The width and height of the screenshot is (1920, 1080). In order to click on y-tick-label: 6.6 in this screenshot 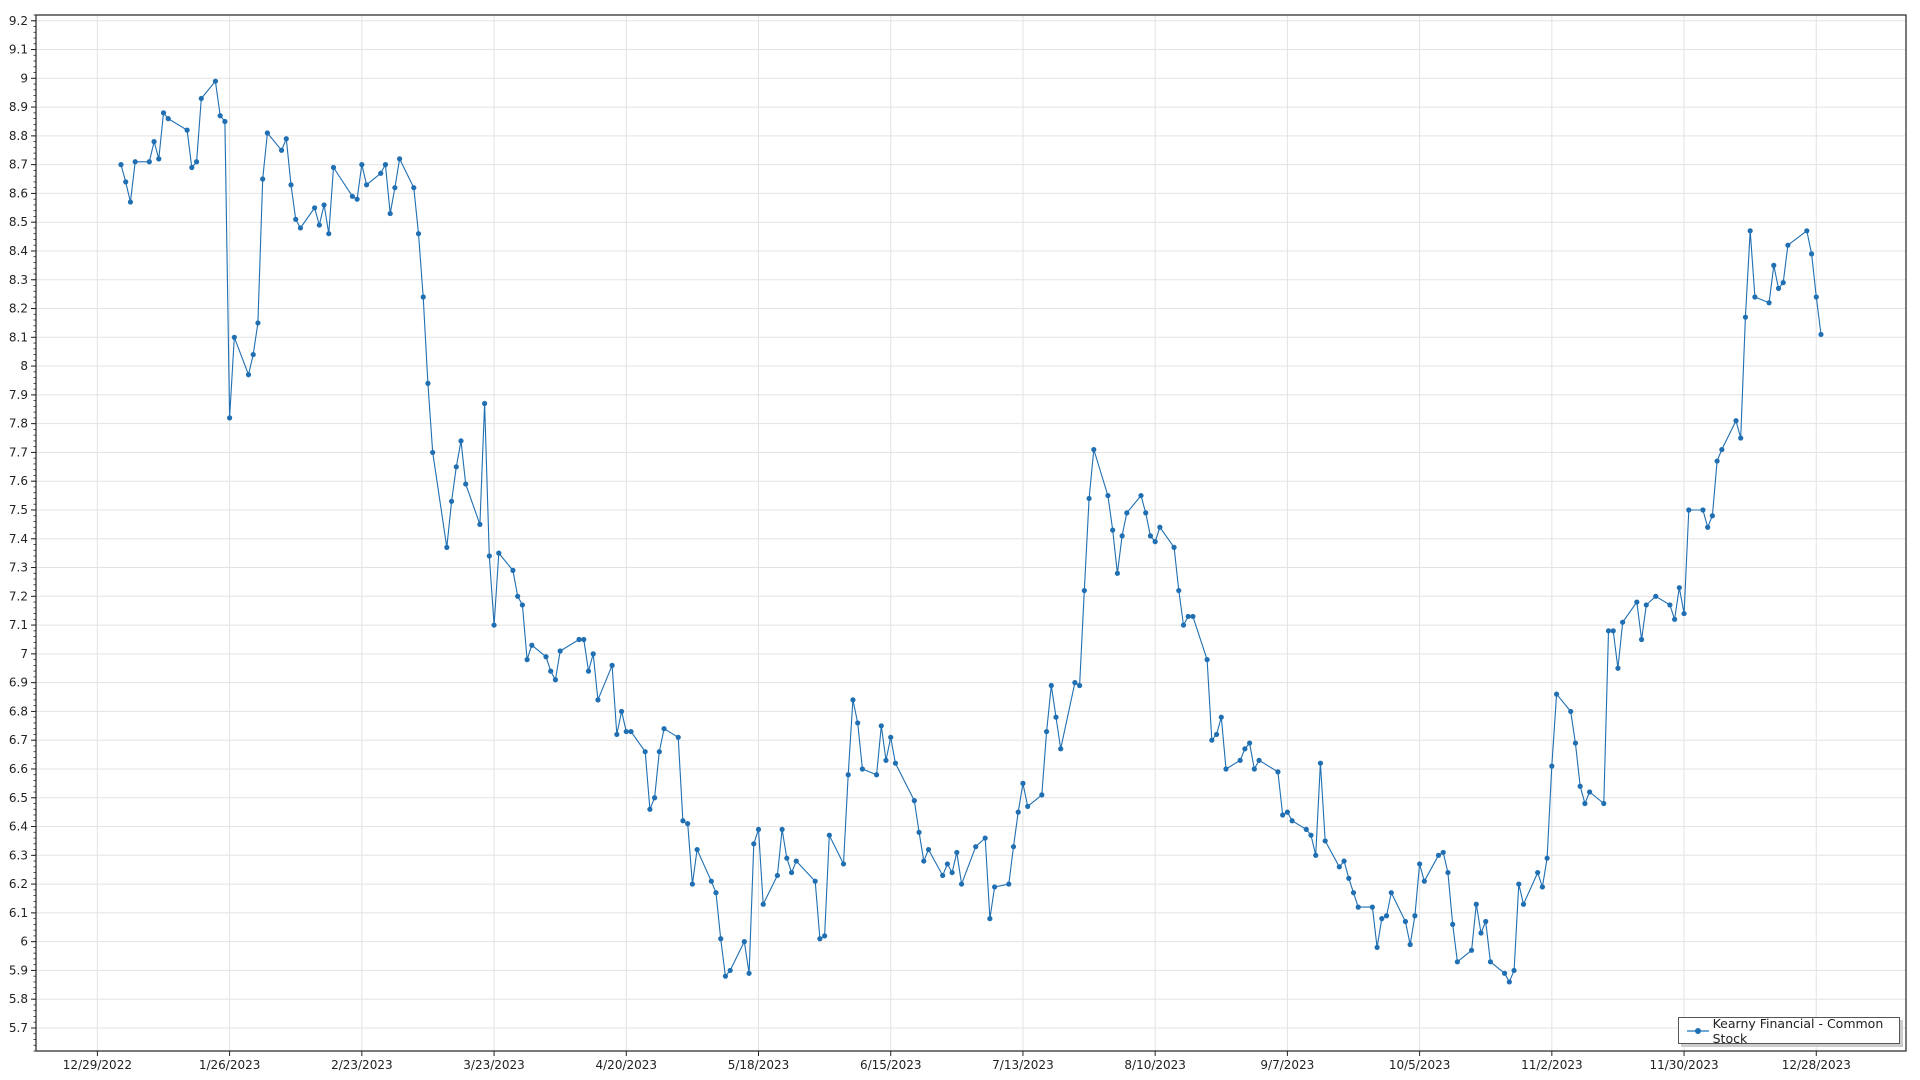, I will do `click(18, 769)`.